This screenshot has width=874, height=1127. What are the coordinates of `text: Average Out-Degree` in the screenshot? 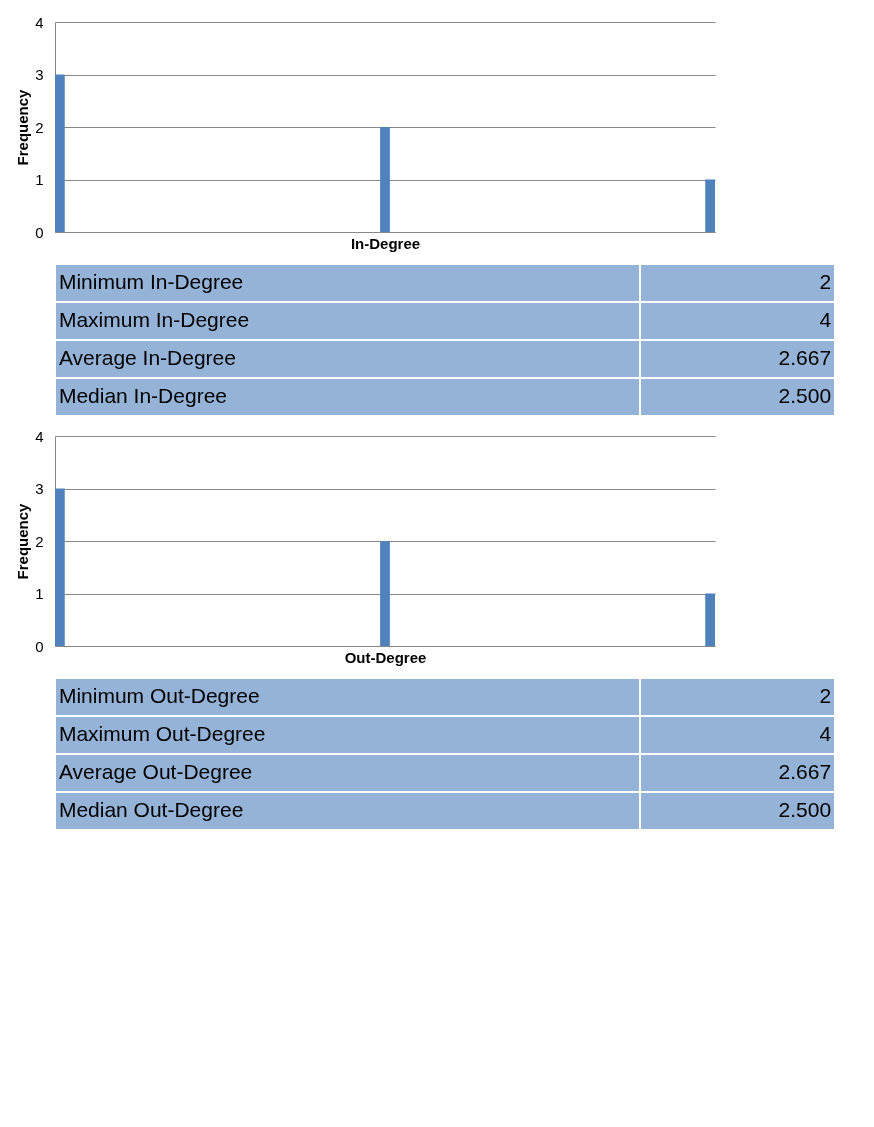 It's located at (155, 771).